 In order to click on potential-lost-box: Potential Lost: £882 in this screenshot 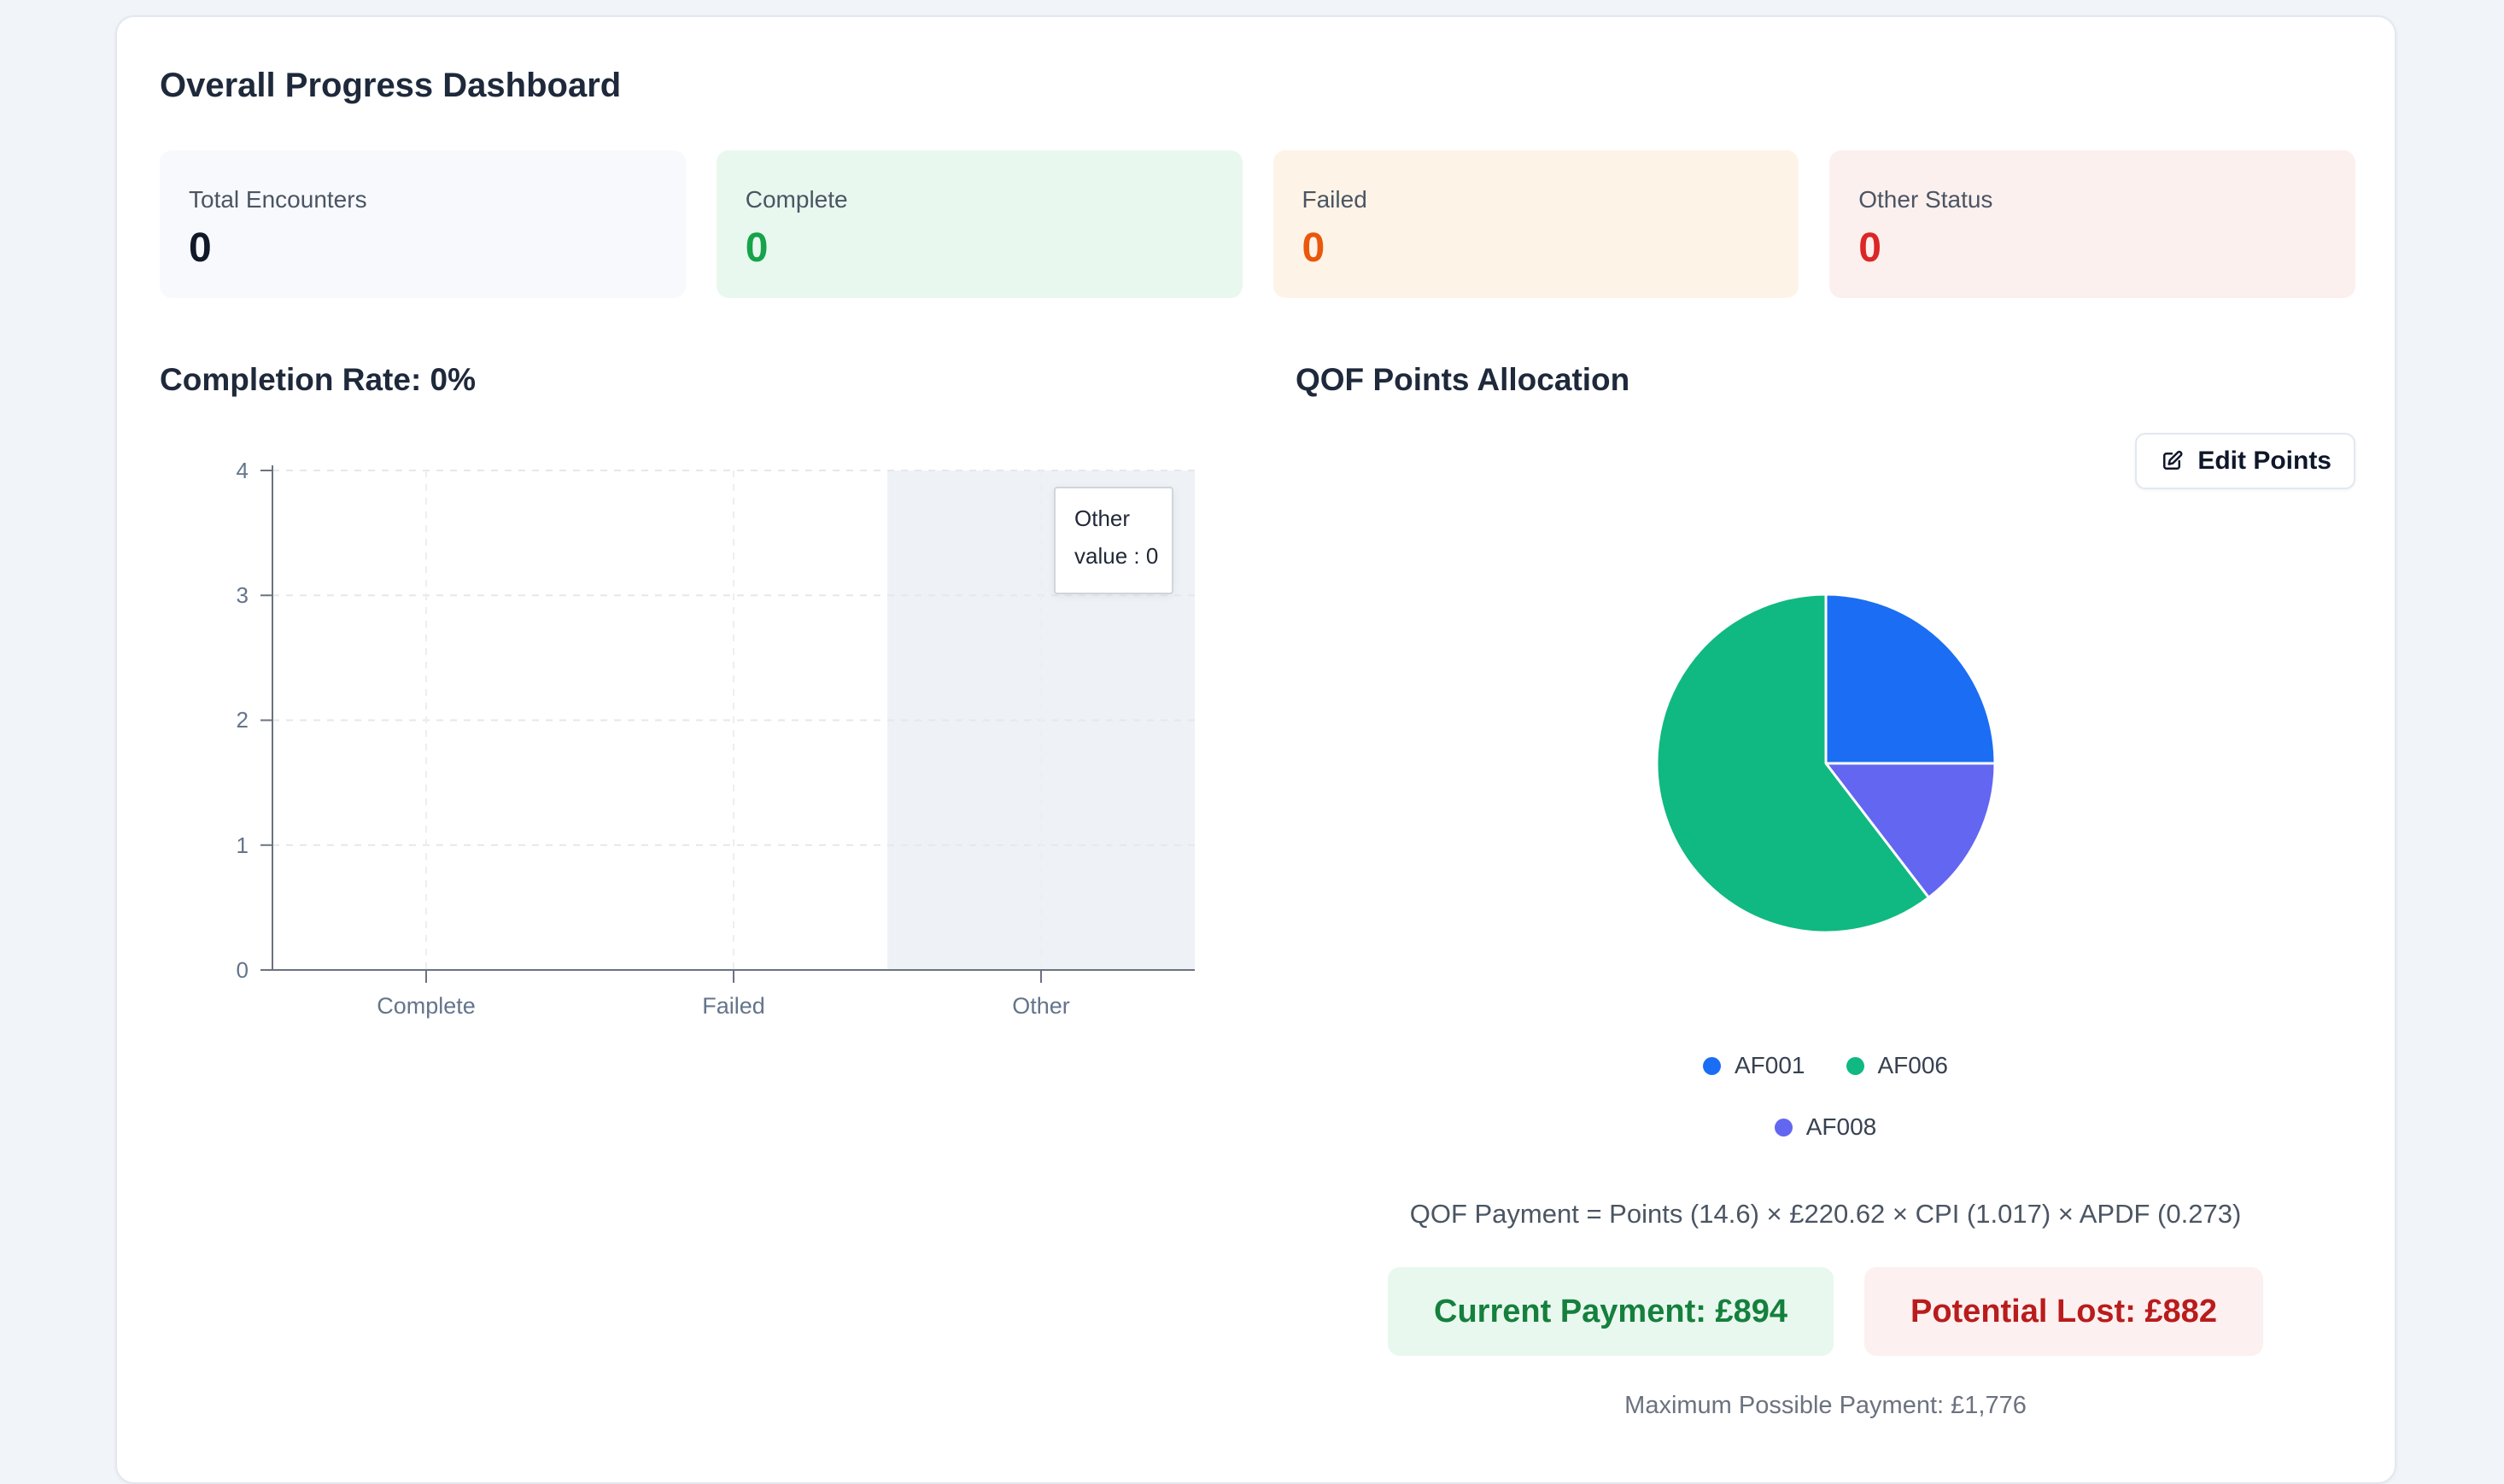, I will do `click(2063, 1312)`.